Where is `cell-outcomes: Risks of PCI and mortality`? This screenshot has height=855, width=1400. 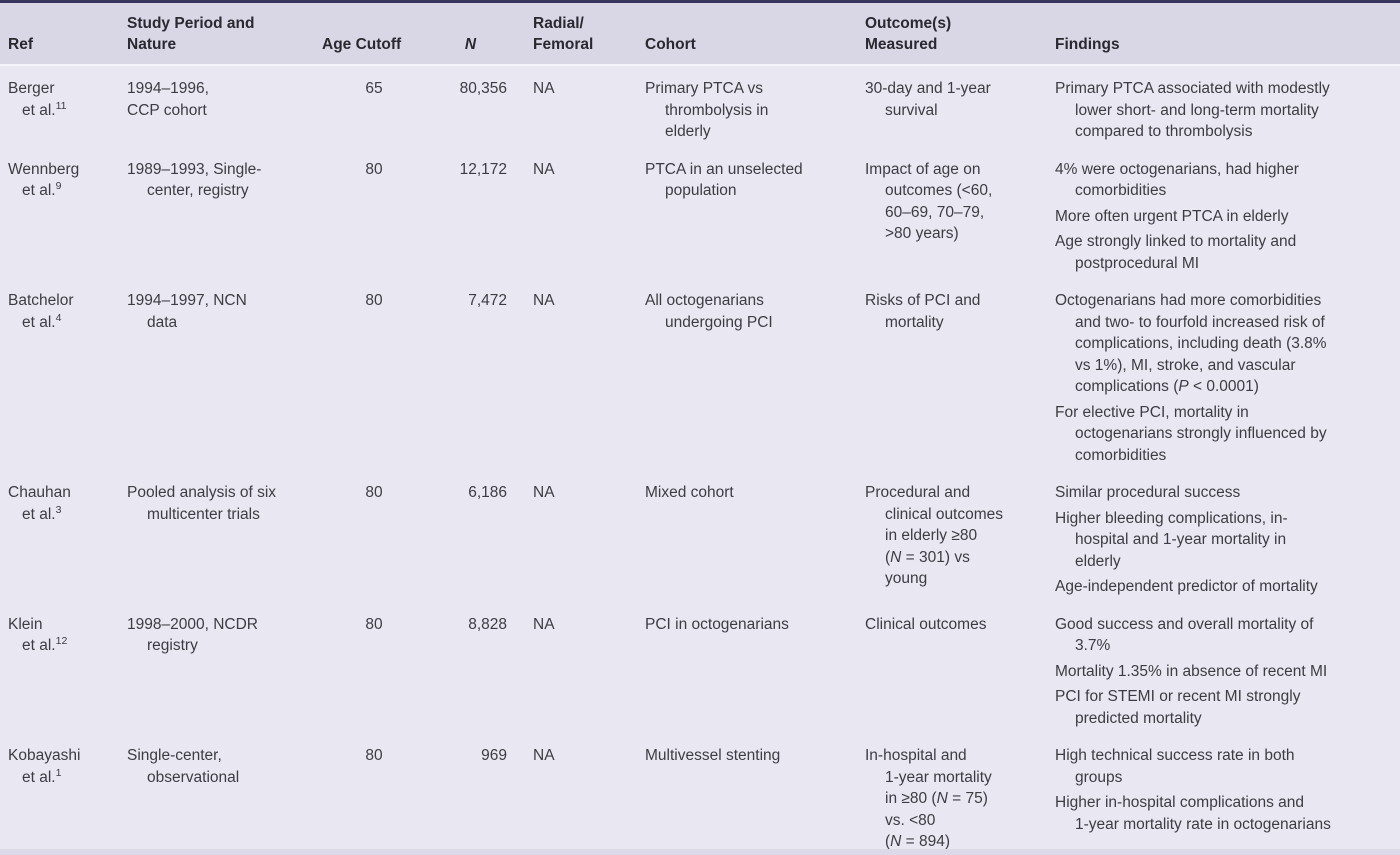
cell-outcomes: Risks of PCI and mortality is located at coordinates (954, 374).